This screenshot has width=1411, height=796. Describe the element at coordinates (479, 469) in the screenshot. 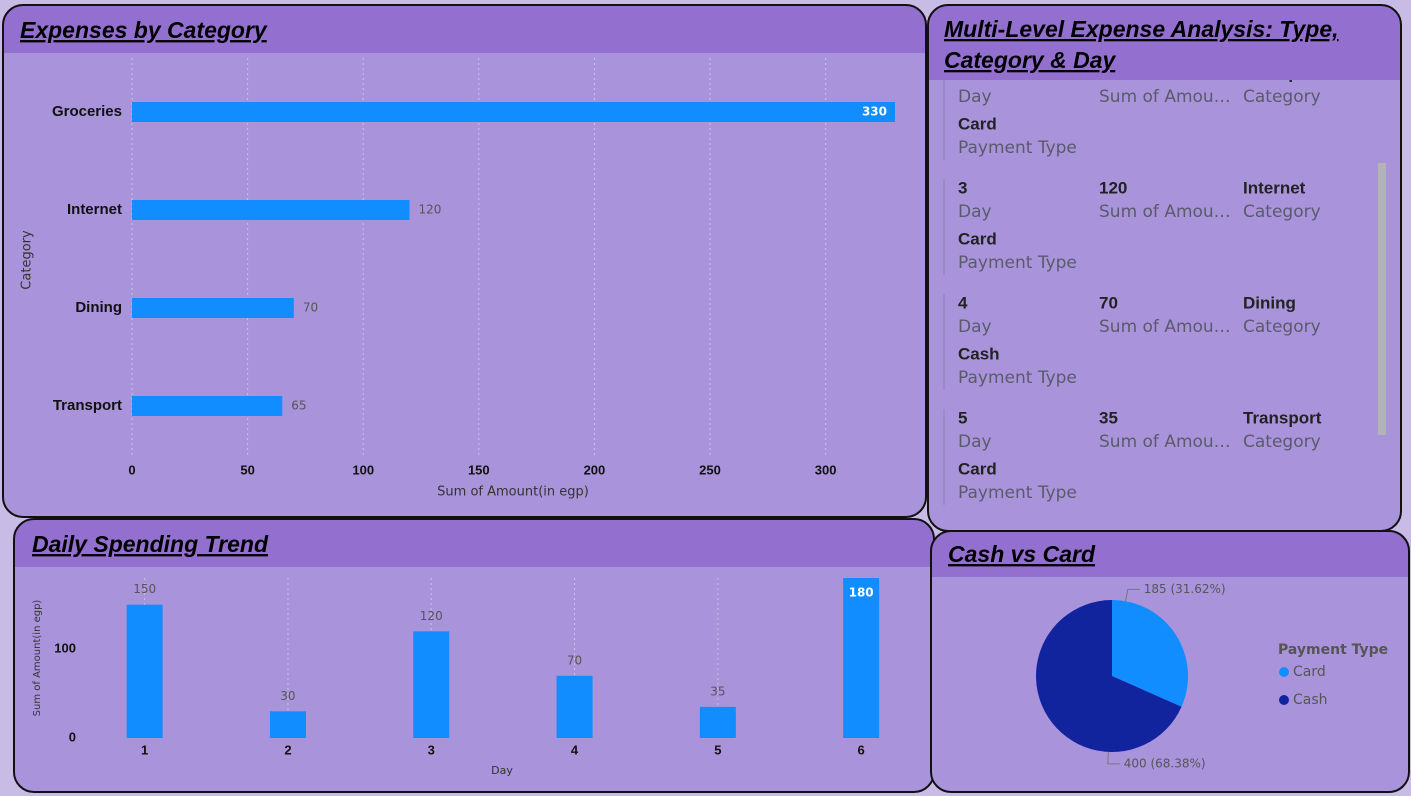

I see `x-tick-label: 150` at that location.